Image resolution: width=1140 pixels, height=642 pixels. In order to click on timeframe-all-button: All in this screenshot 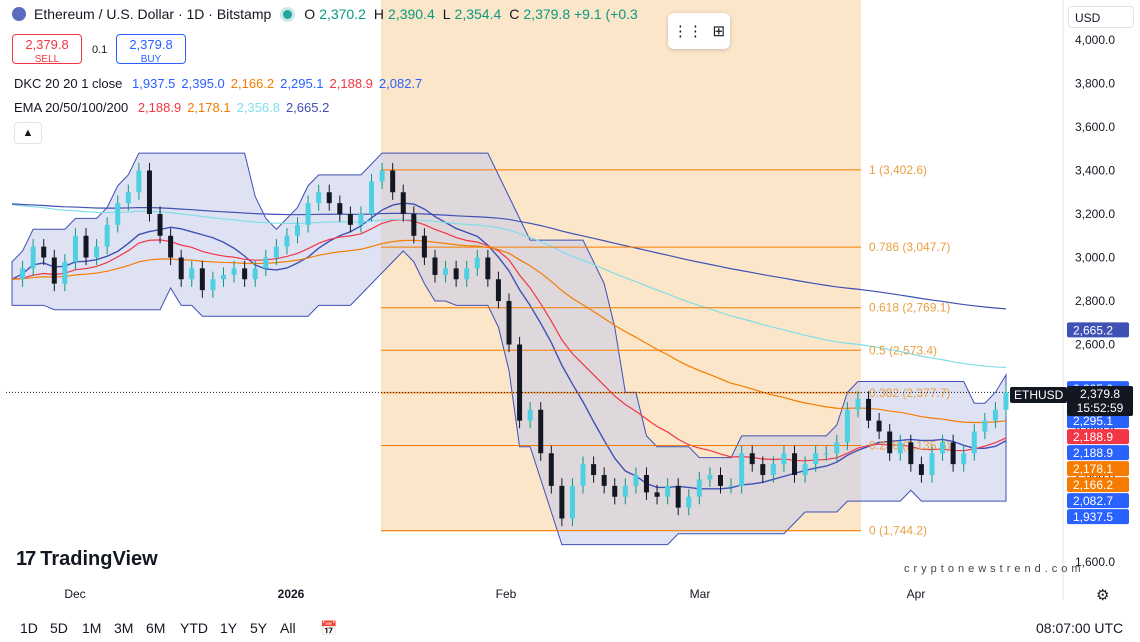, I will do `click(288, 628)`.